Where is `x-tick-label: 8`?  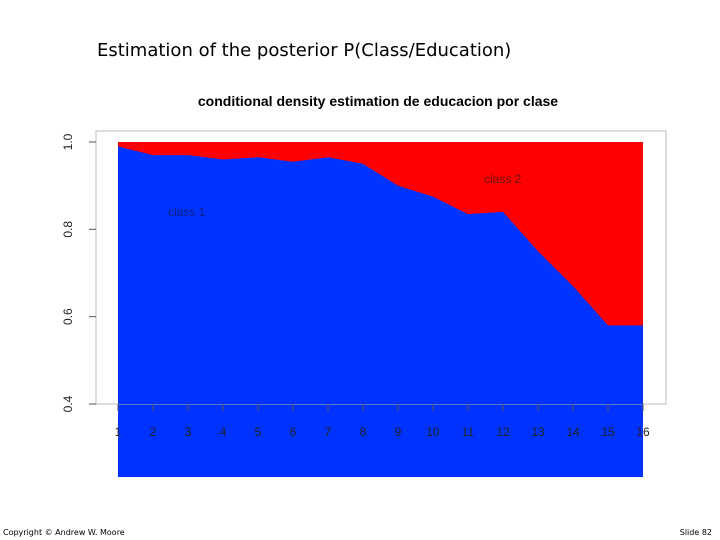 x-tick-label: 8 is located at coordinates (363, 432).